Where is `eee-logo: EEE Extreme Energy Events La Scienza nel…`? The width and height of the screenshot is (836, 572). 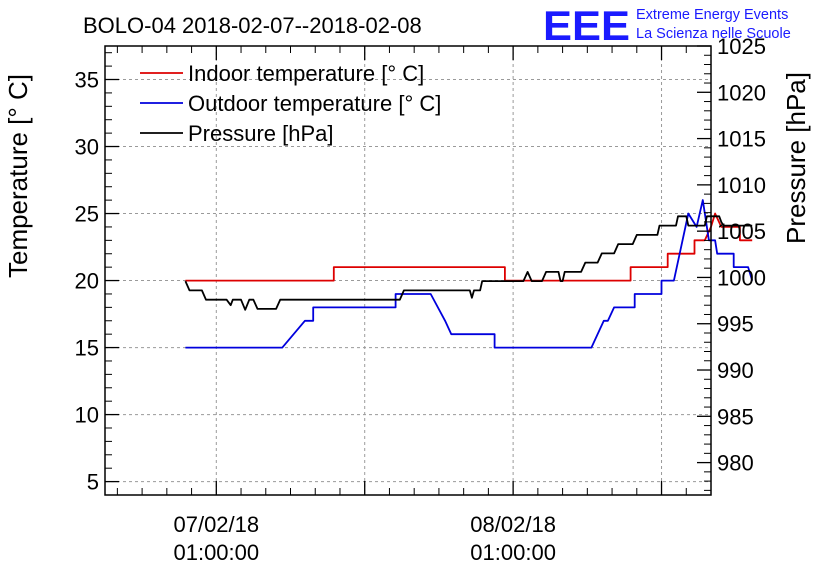 eee-logo: EEE Extreme Energy Events La Scienza nel… is located at coordinates (667, 25).